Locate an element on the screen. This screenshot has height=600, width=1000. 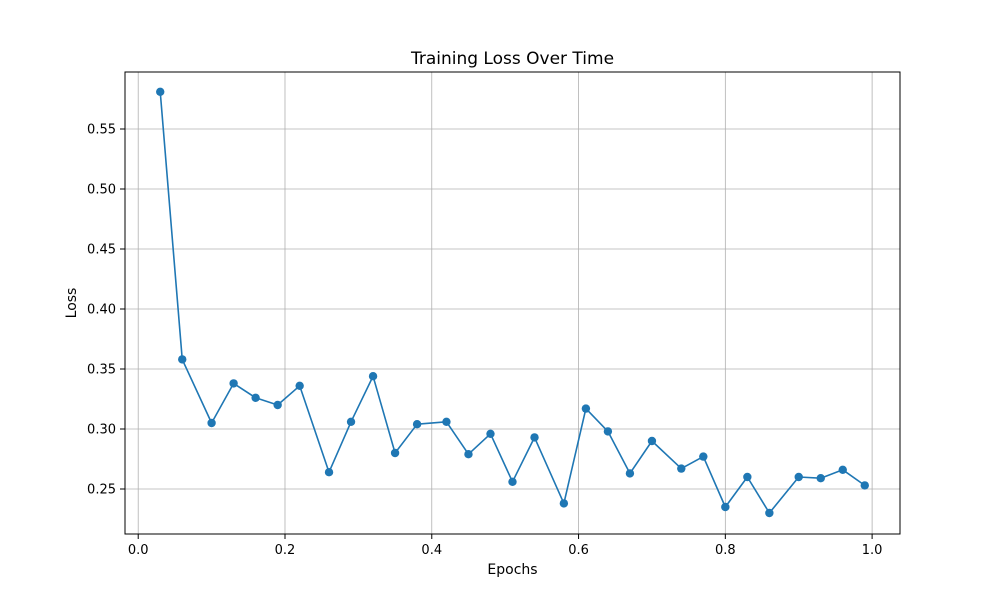
x-tick-label: 1.0 is located at coordinates (872, 550).